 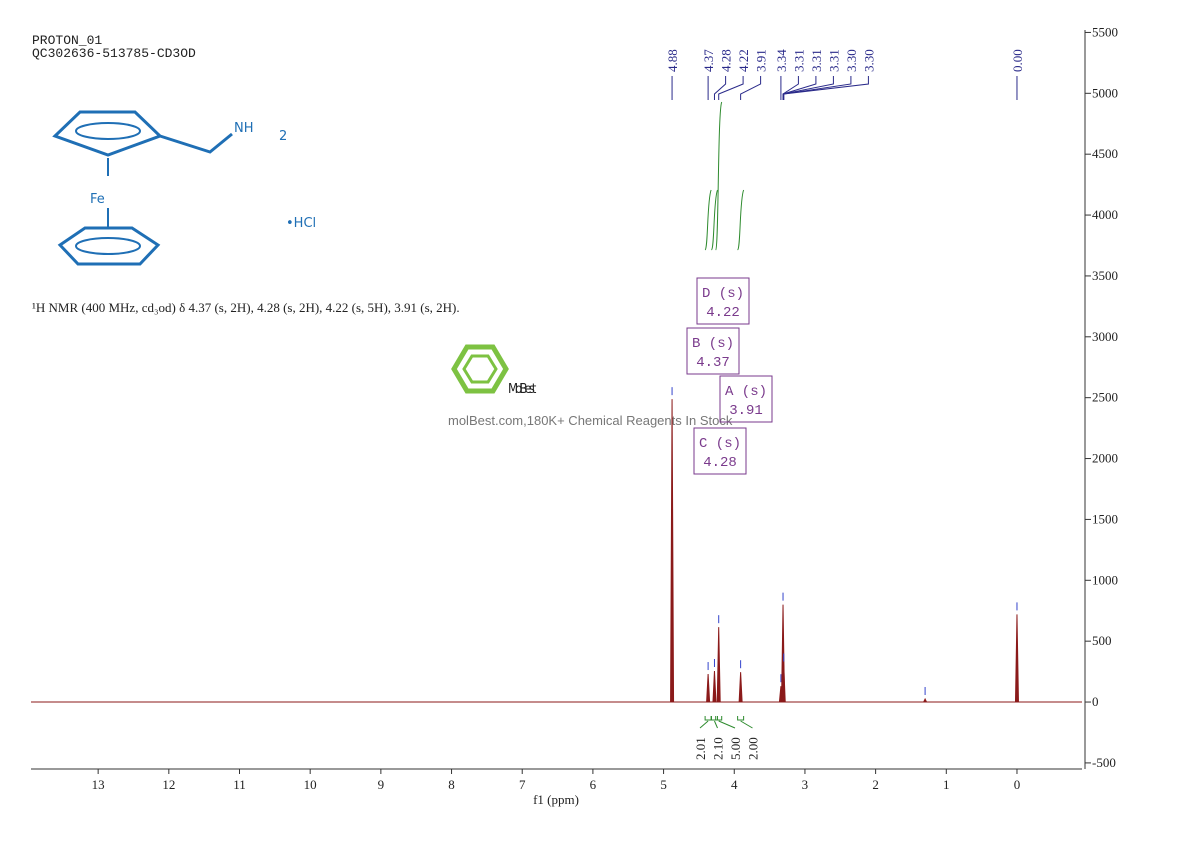 What do you see at coordinates (1105, 336) in the screenshot?
I see `y-tick-label: 3000` at bounding box center [1105, 336].